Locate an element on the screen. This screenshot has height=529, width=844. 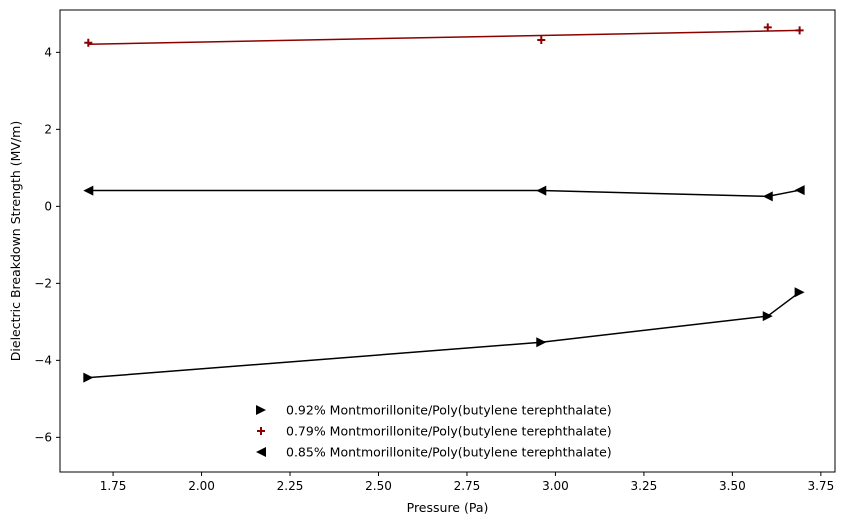
y-axis-label: Dielectric Breakdown Strength (MV/m) is located at coordinates (15, 241).